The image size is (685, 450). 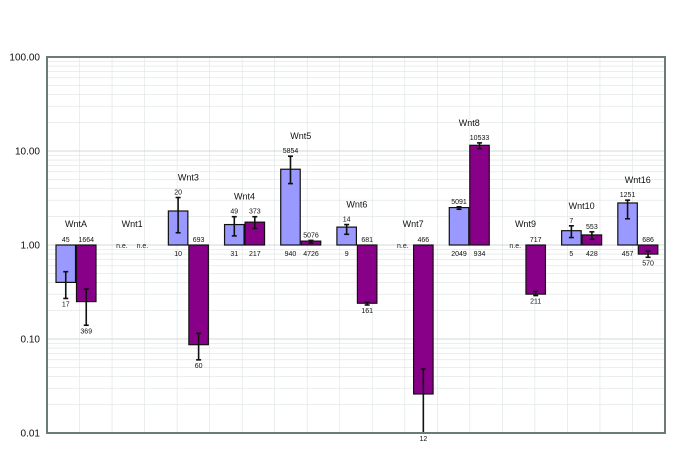 What do you see at coordinates (423, 439) in the screenshot?
I see `bar-bottom-label: 12` at bounding box center [423, 439].